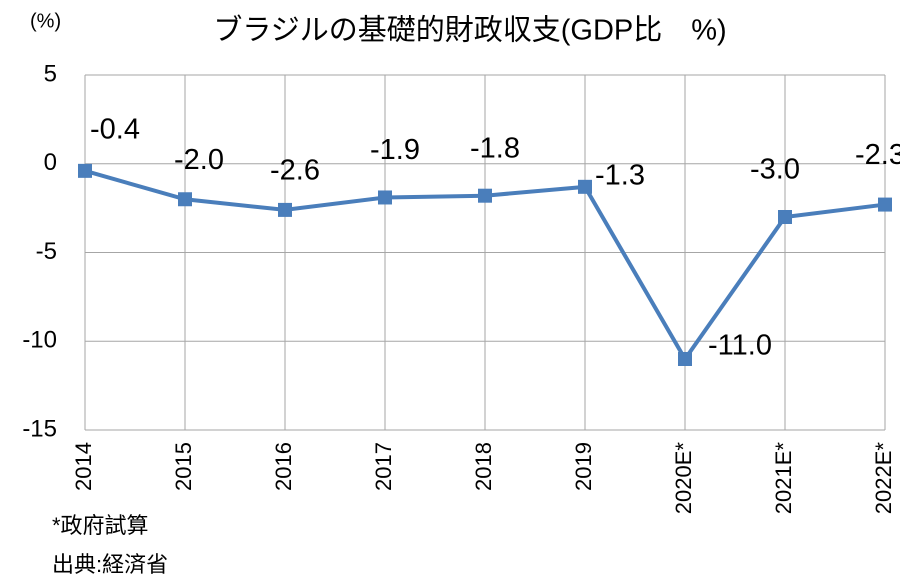 The width and height of the screenshot is (900, 584). What do you see at coordinates (483, 466) in the screenshot?
I see `x-tick-label: 2018` at bounding box center [483, 466].